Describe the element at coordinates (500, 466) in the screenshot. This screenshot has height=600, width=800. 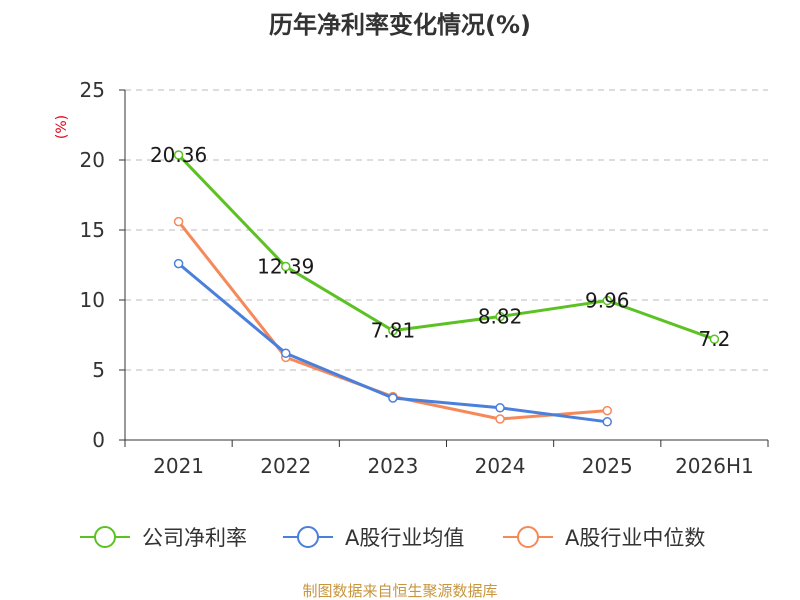
I see `x-tick-label: 2024` at that location.